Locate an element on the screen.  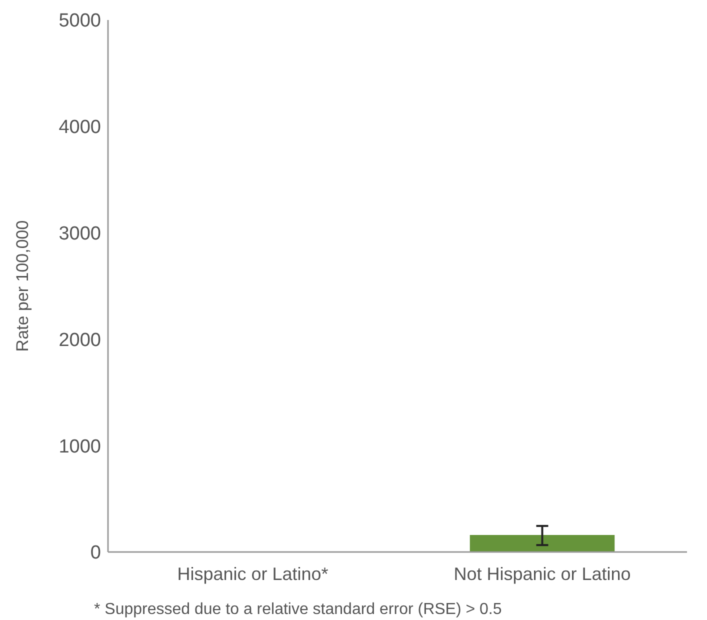
y-tick-label: 2000 is located at coordinates (79, 340).